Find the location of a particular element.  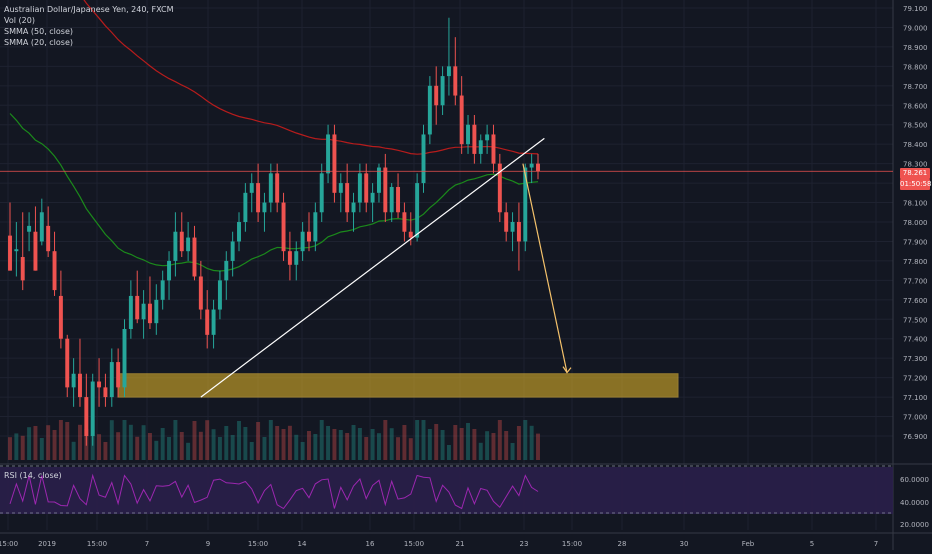

indicator-volume-label: Vol (20) is located at coordinates (19, 20).